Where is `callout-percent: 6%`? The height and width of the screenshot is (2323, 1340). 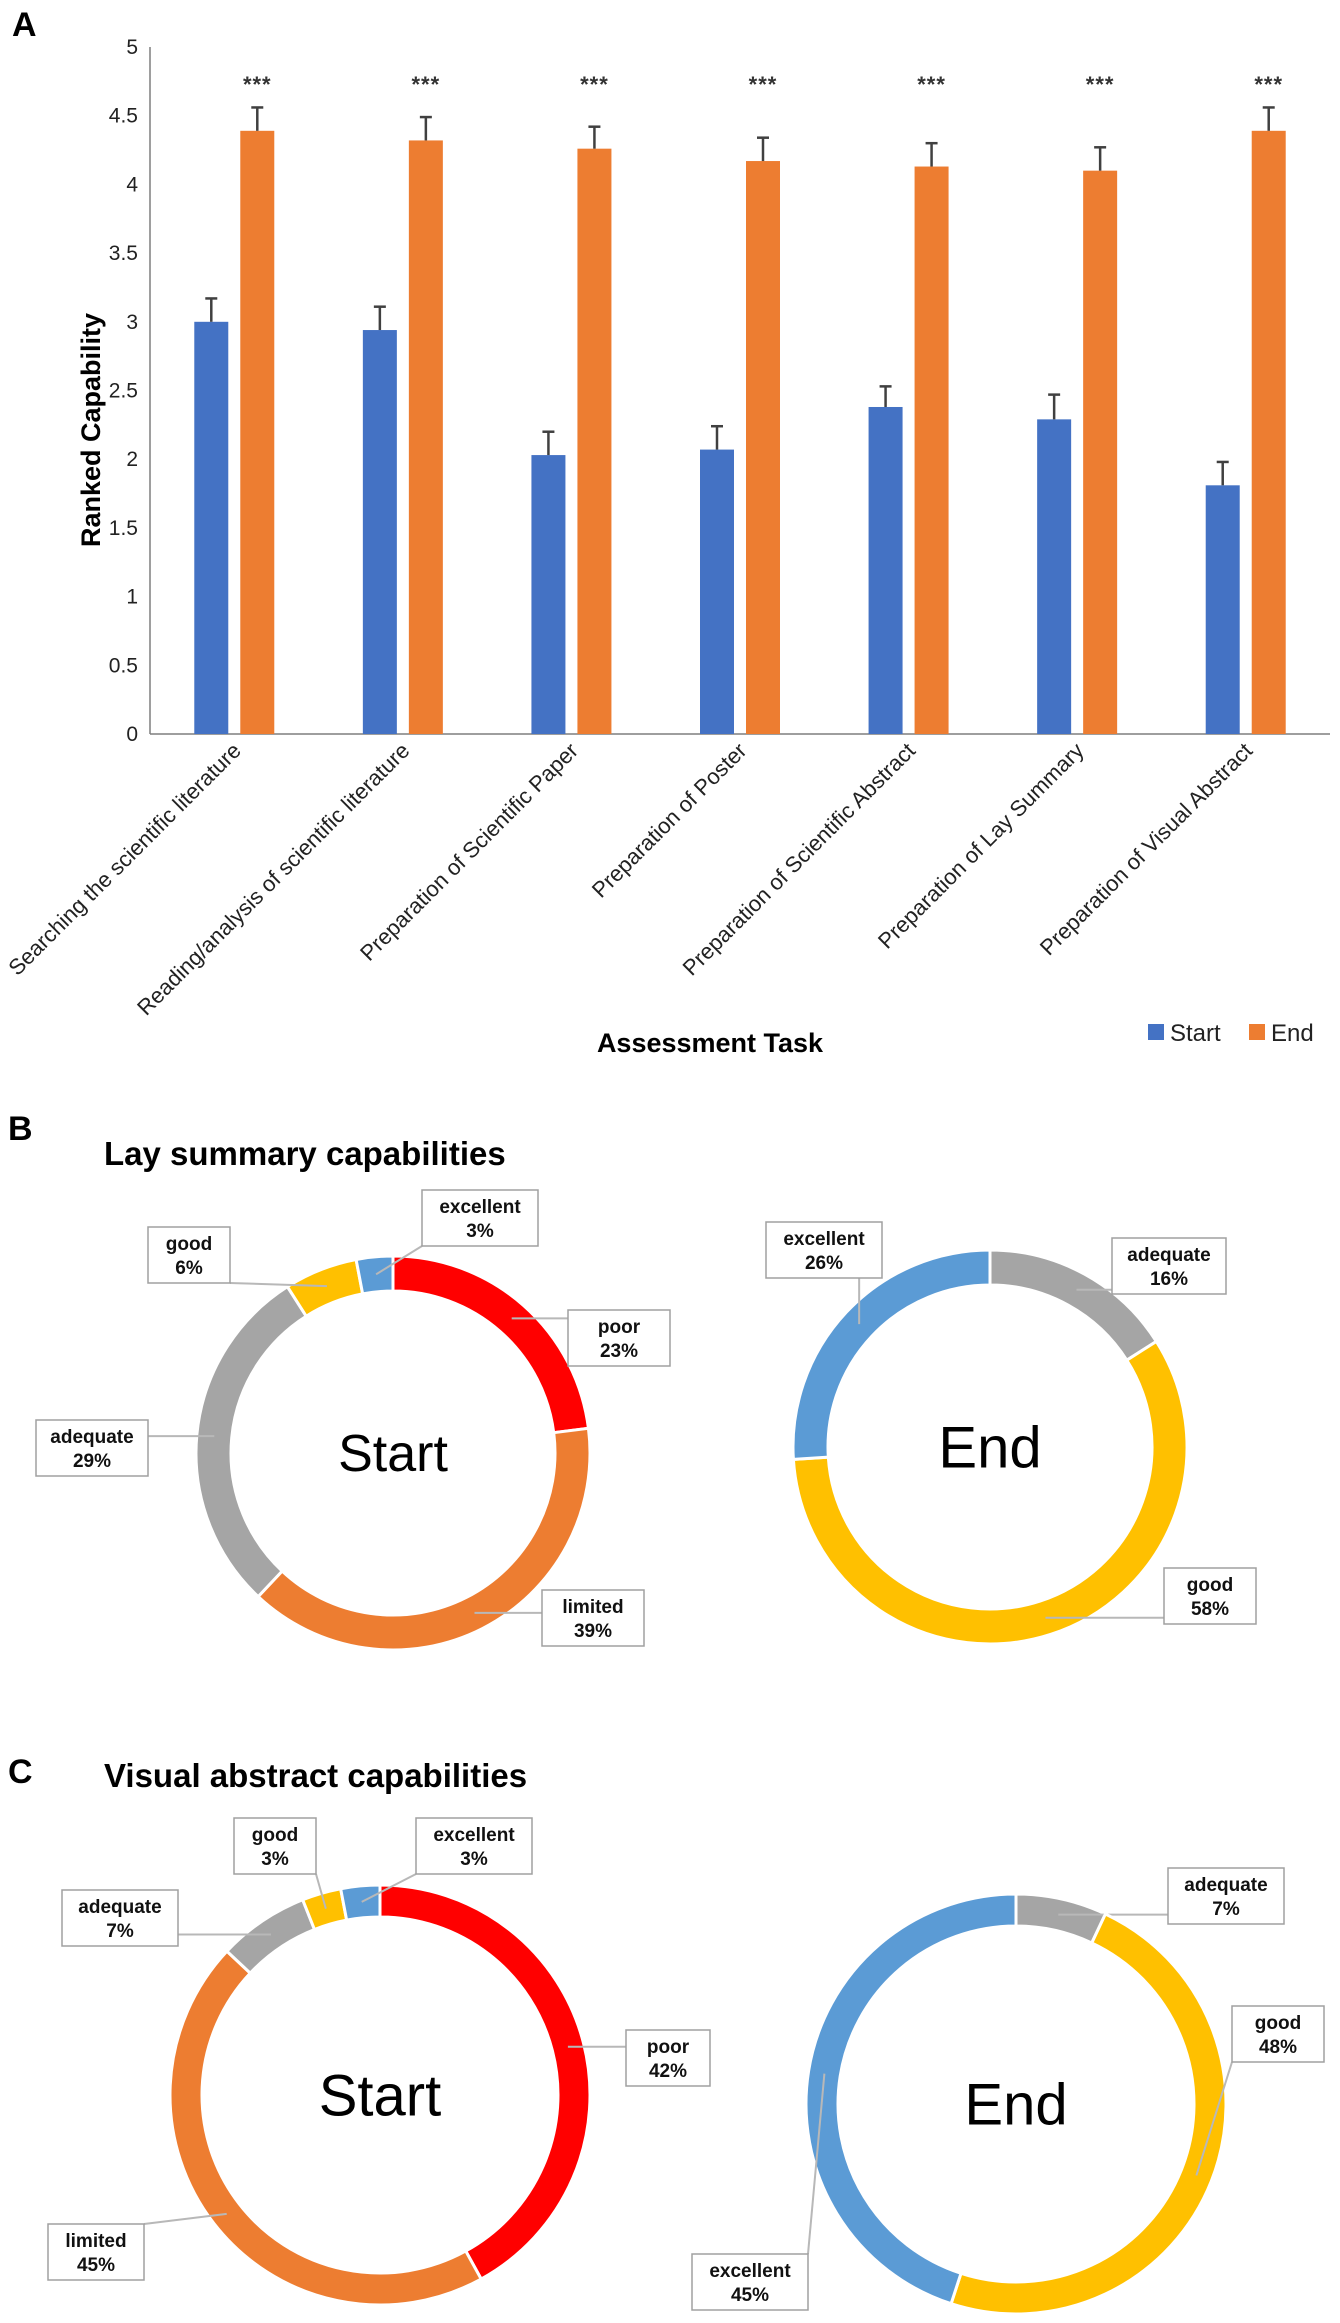
callout-percent: 6% is located at coordinates (189, 1268).